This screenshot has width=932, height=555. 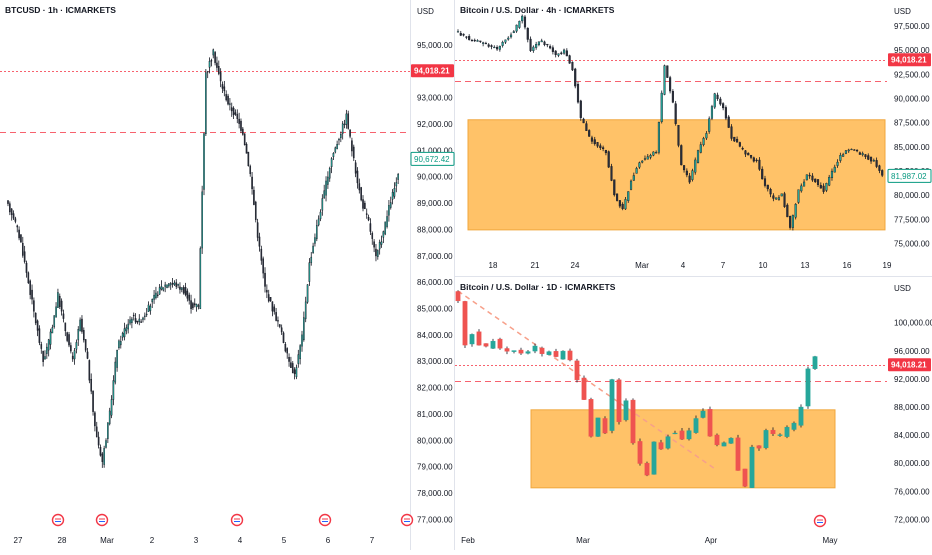 I want to click on x-tick-label: 6, so click(x=328, y=540).